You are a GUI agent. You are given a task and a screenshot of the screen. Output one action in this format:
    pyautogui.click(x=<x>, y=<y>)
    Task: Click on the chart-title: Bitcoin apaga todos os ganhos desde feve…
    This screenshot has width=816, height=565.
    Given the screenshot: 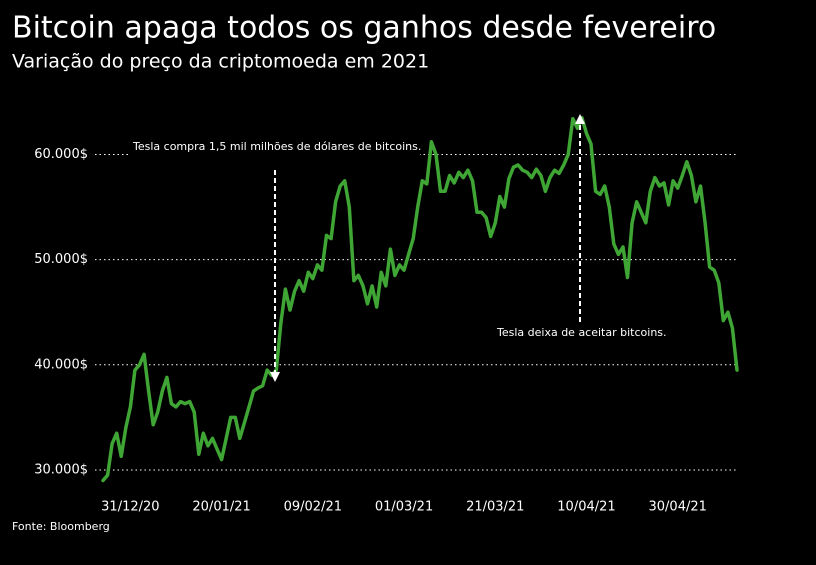 What is the action you would take?
    pyautogui.click(x=364, y=28)
    